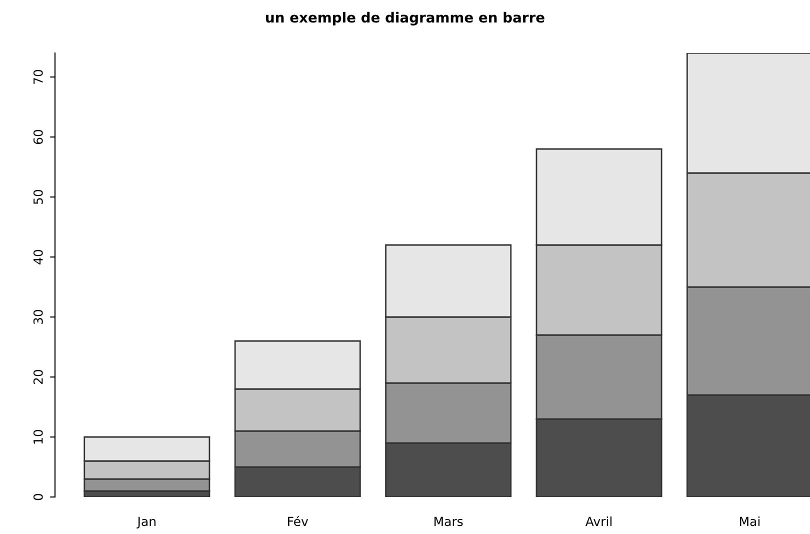 The height and width of the screenshot is (534, 810). What do you see at coordinates (38, 197) in the screenshot?
I see `y-tick-label: 50` at bounding box center [38, 197].